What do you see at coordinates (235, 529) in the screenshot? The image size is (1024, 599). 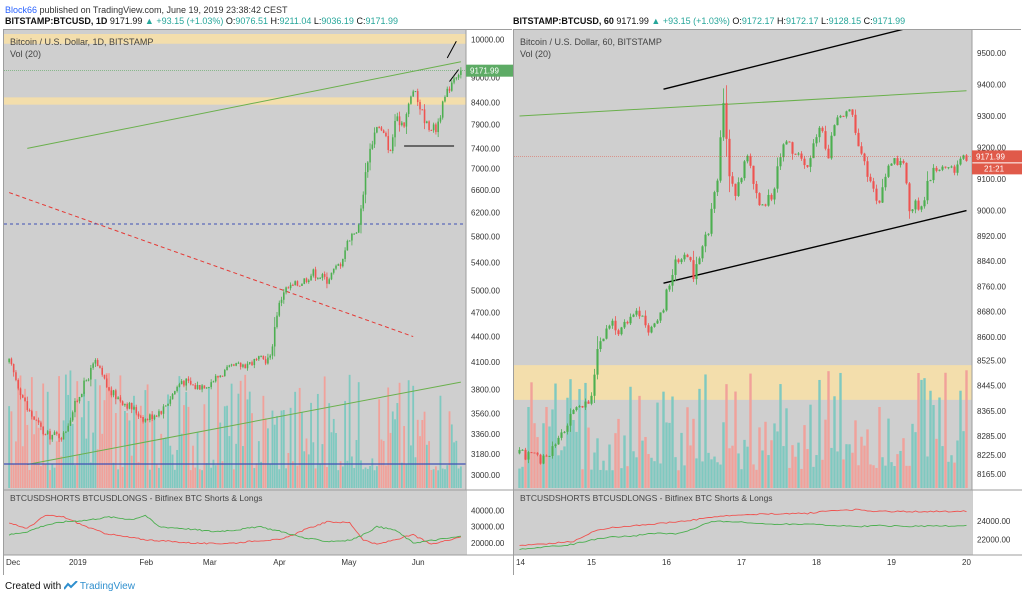 I see `shorts-series-line` at bounding box center [235, 529].